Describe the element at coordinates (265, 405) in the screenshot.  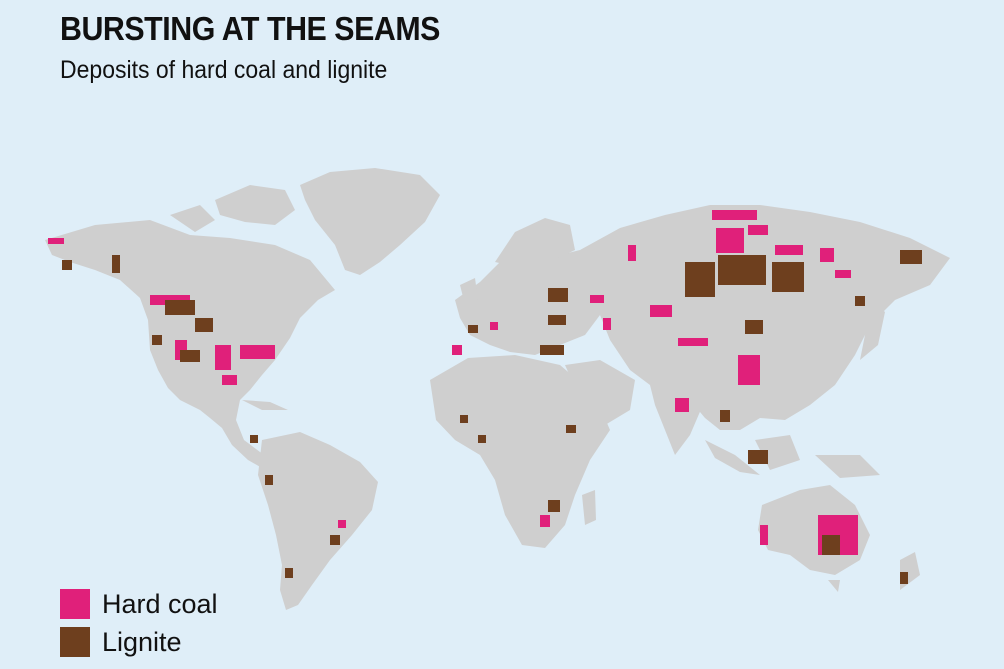
I see `landmass-cuba` at that location.